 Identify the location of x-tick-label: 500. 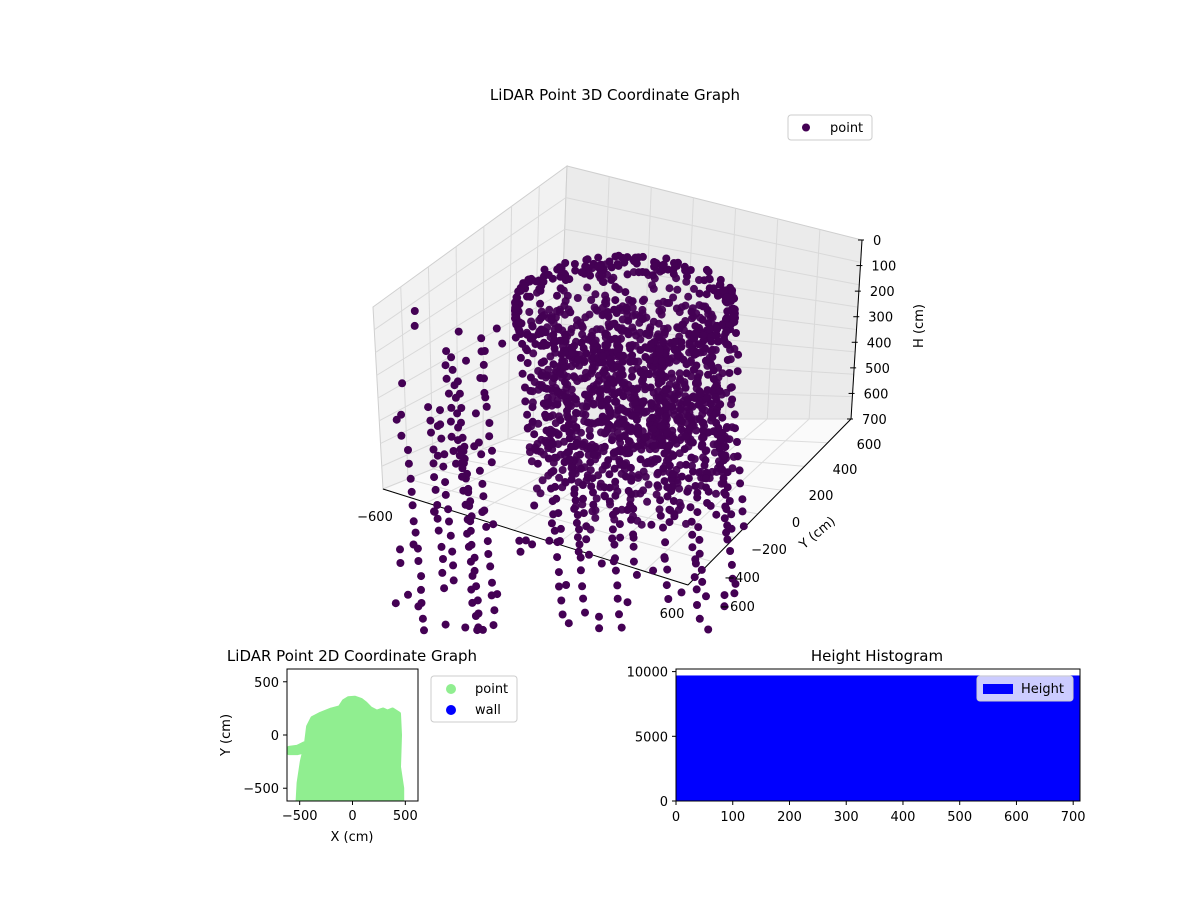
(959, 817).